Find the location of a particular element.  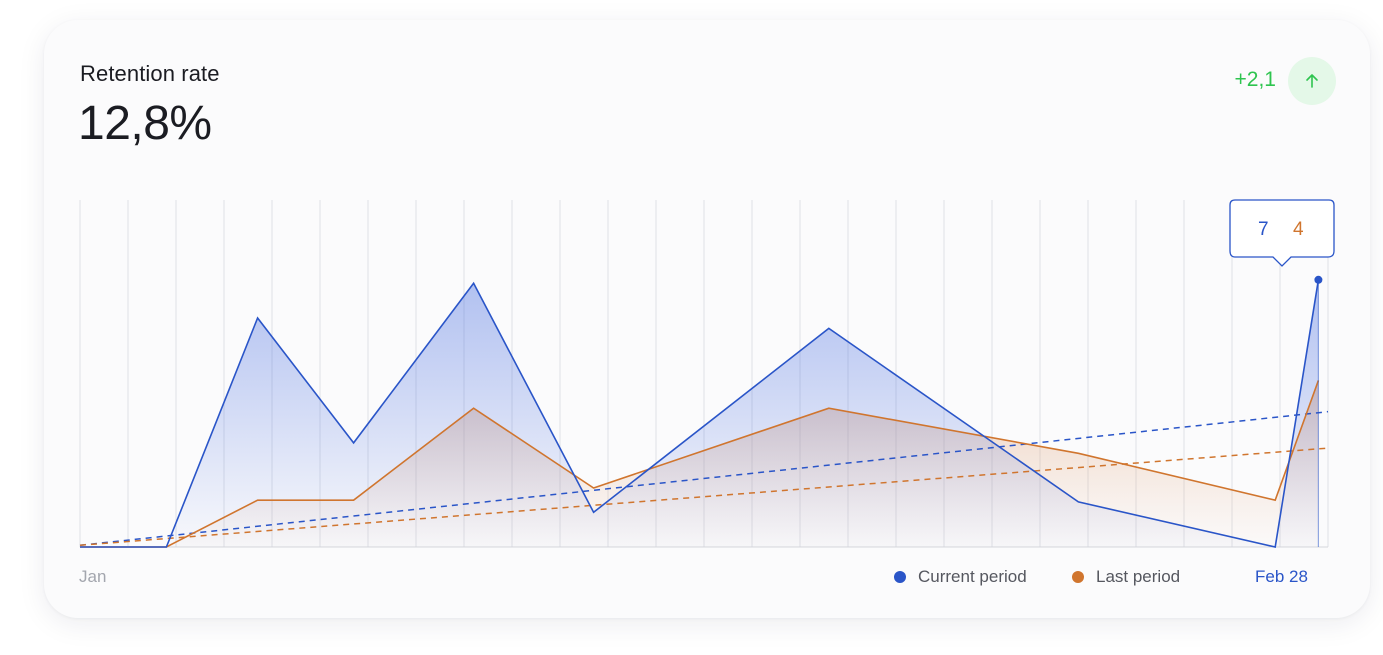

card-title: Retention rate is located at coordinates (150, 73).